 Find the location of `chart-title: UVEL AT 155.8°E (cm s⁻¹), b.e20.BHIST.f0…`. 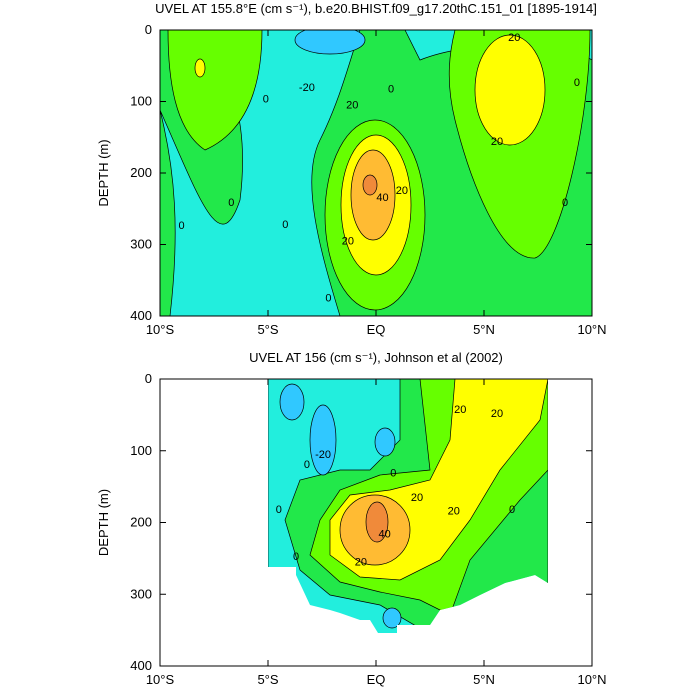

chart-title: UVEL AT 155.8°E (cm s⁻¹), b.e20.BHIST.f0… is located at coordinates (376, 8).